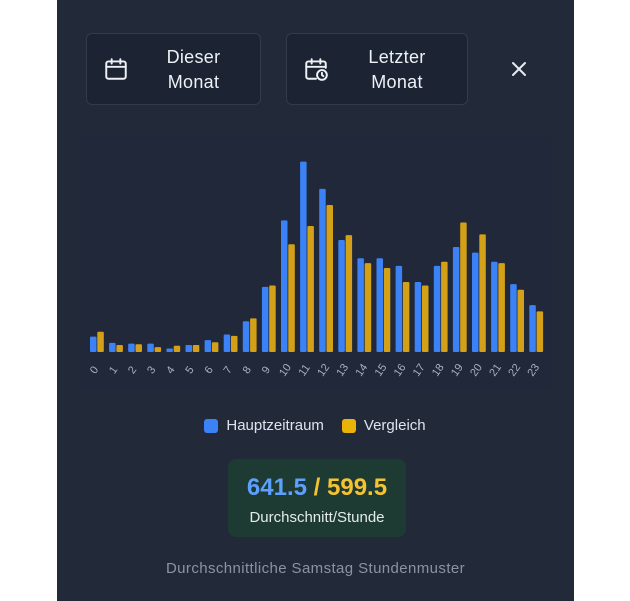  What do you see at coordinates (457, 370) in the screenshot?
I see `x-tick-label: 19` at bounding box center [457, 370].